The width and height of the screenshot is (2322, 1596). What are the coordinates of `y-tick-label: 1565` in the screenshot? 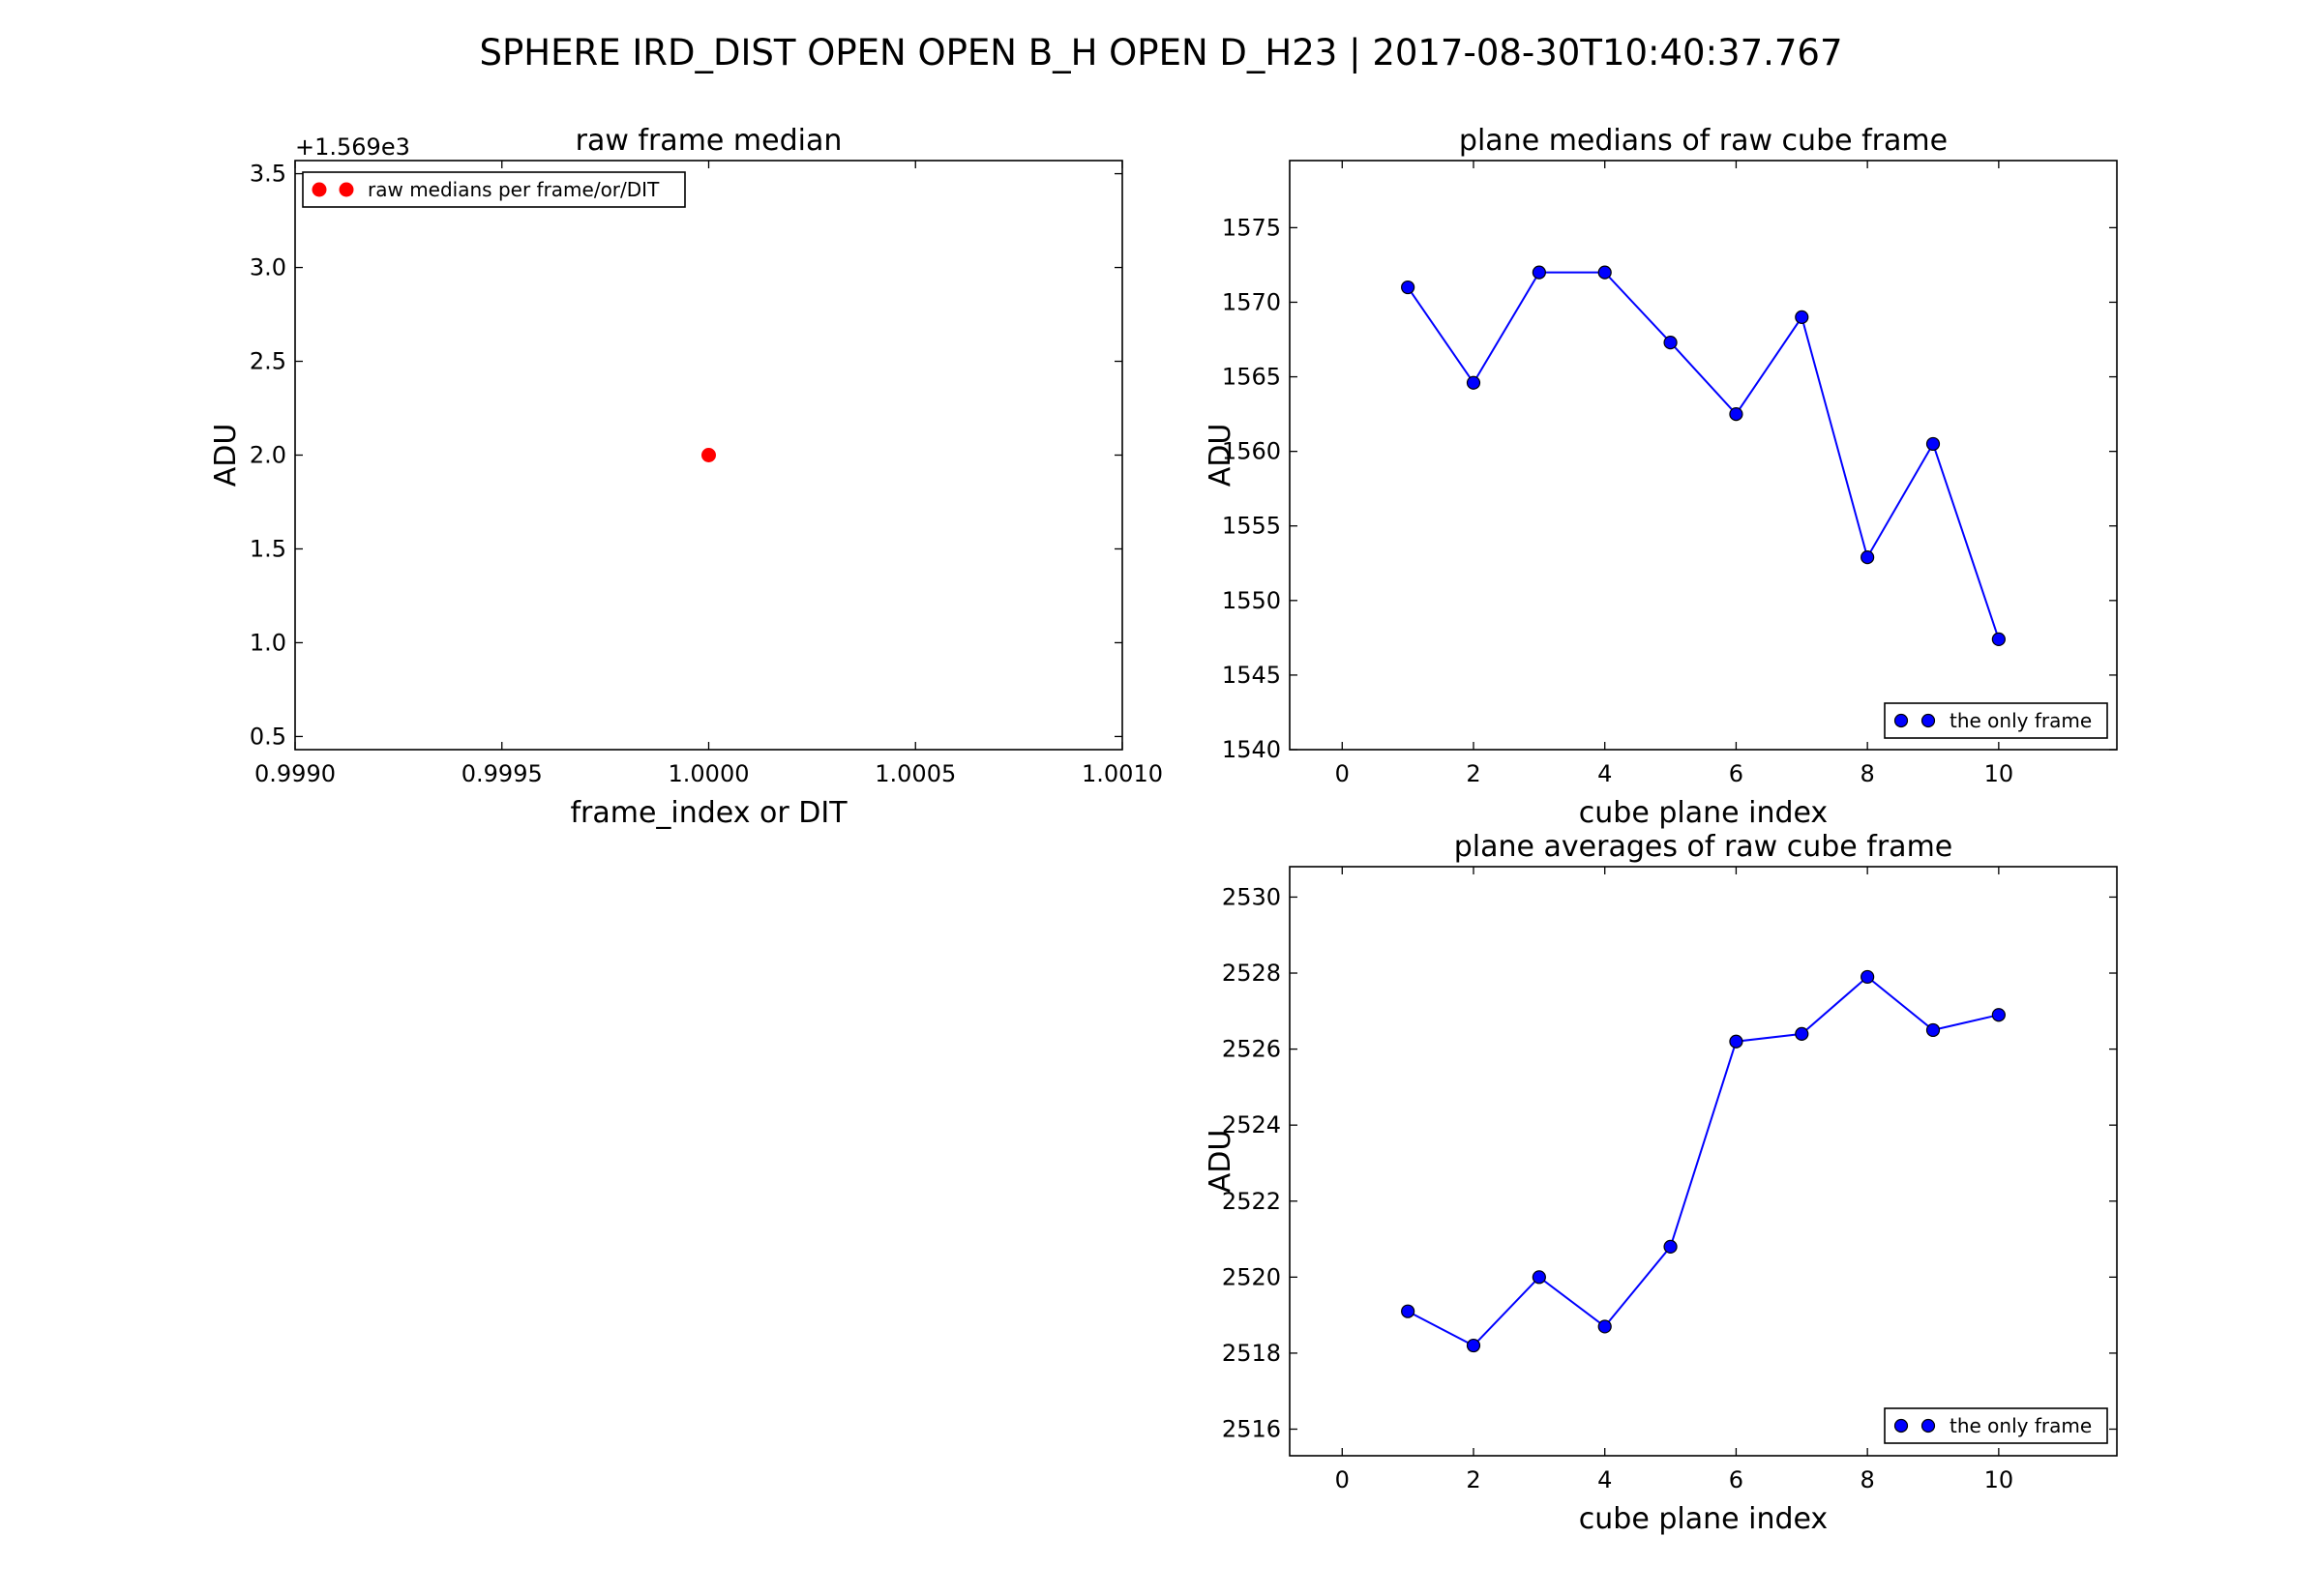 It's located at (1251, 377).